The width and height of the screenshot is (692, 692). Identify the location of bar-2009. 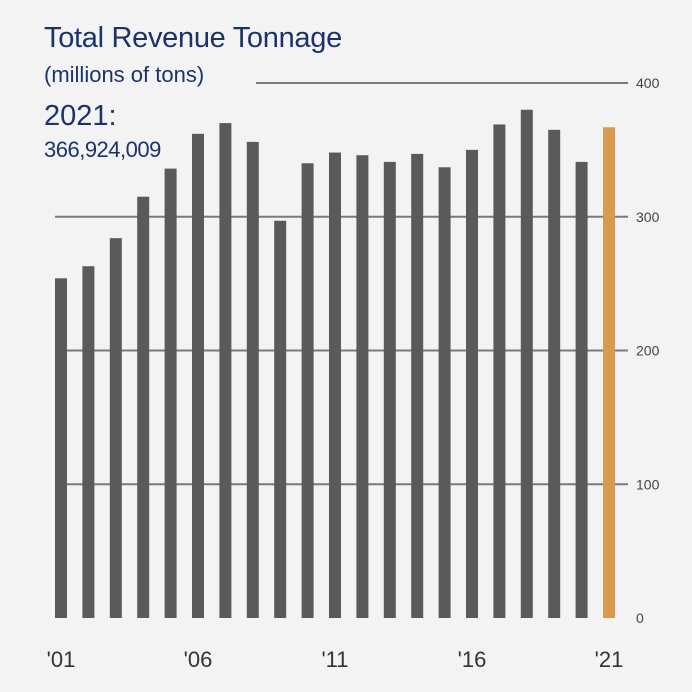
(280, 419).